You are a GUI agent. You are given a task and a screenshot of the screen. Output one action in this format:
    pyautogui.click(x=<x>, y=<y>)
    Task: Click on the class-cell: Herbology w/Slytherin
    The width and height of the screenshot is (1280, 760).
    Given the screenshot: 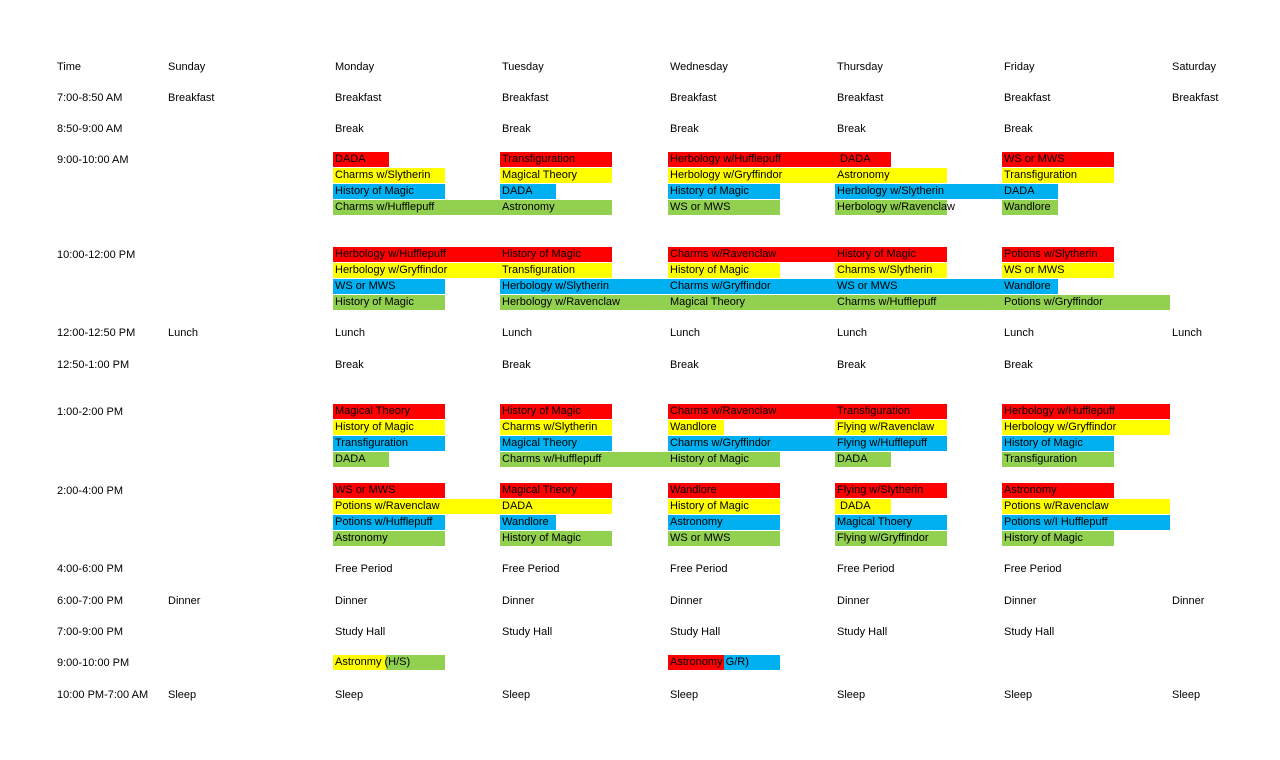 What is the action you would take?
    pyautogui.click(x=584, y=286)
    